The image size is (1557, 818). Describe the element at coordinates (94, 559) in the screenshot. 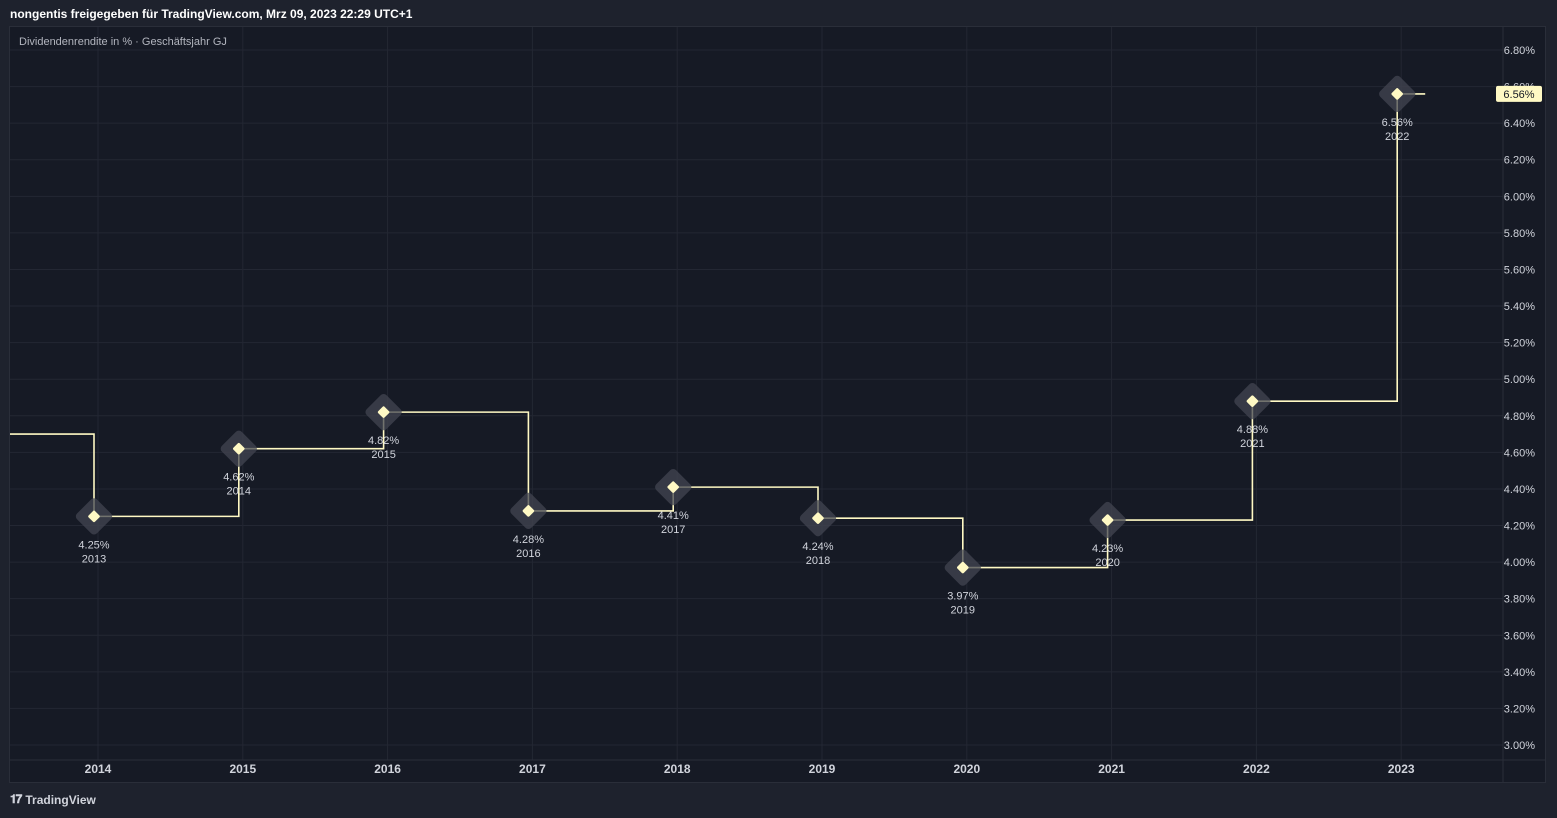

I see `data-year-label: 2013` at that location.